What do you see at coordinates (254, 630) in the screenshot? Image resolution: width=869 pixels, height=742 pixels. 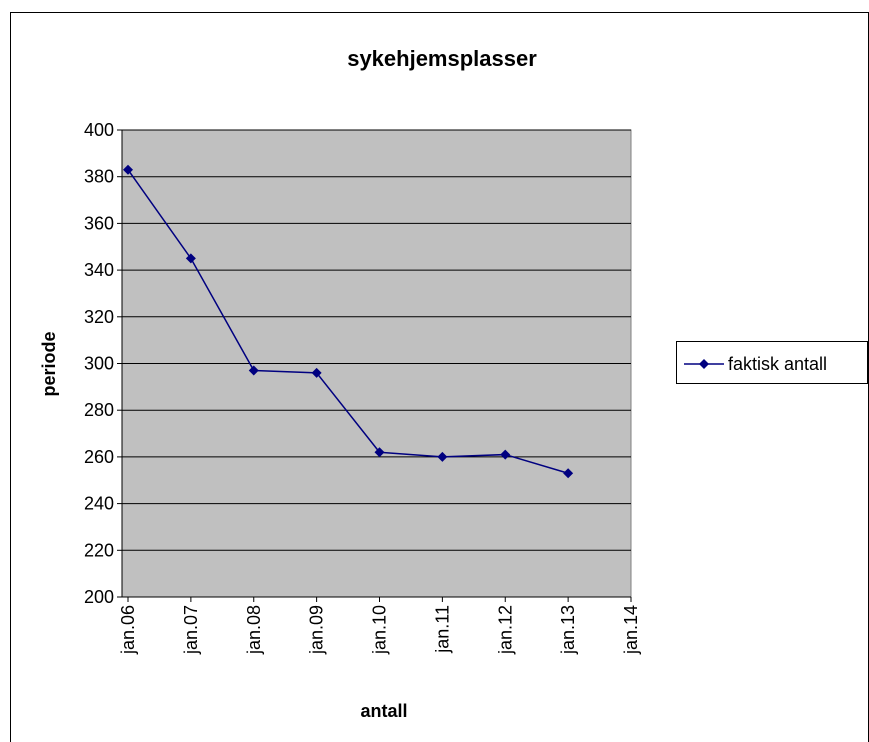 I see `x-tick-label: jan.08` at bounding box center [254, 630].